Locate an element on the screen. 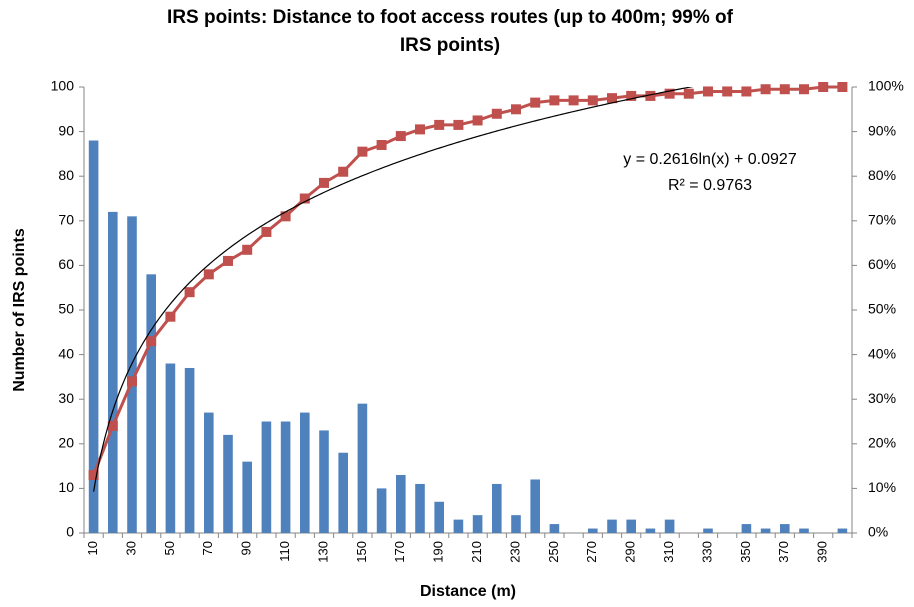 Image resolution: width=914 pixels, height=607 pixels. x-tick-label: 170 is located at coordinates (399, 552).